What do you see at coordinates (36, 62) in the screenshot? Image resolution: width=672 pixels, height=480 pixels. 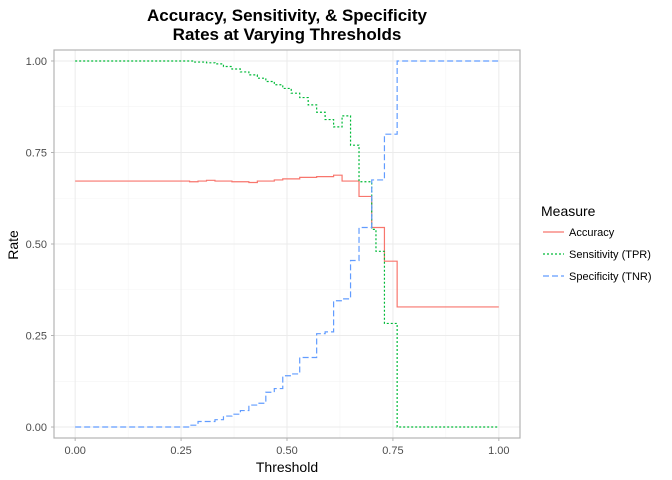 I see `y-tick-label: 1.00` at bounding box center [36, 62].